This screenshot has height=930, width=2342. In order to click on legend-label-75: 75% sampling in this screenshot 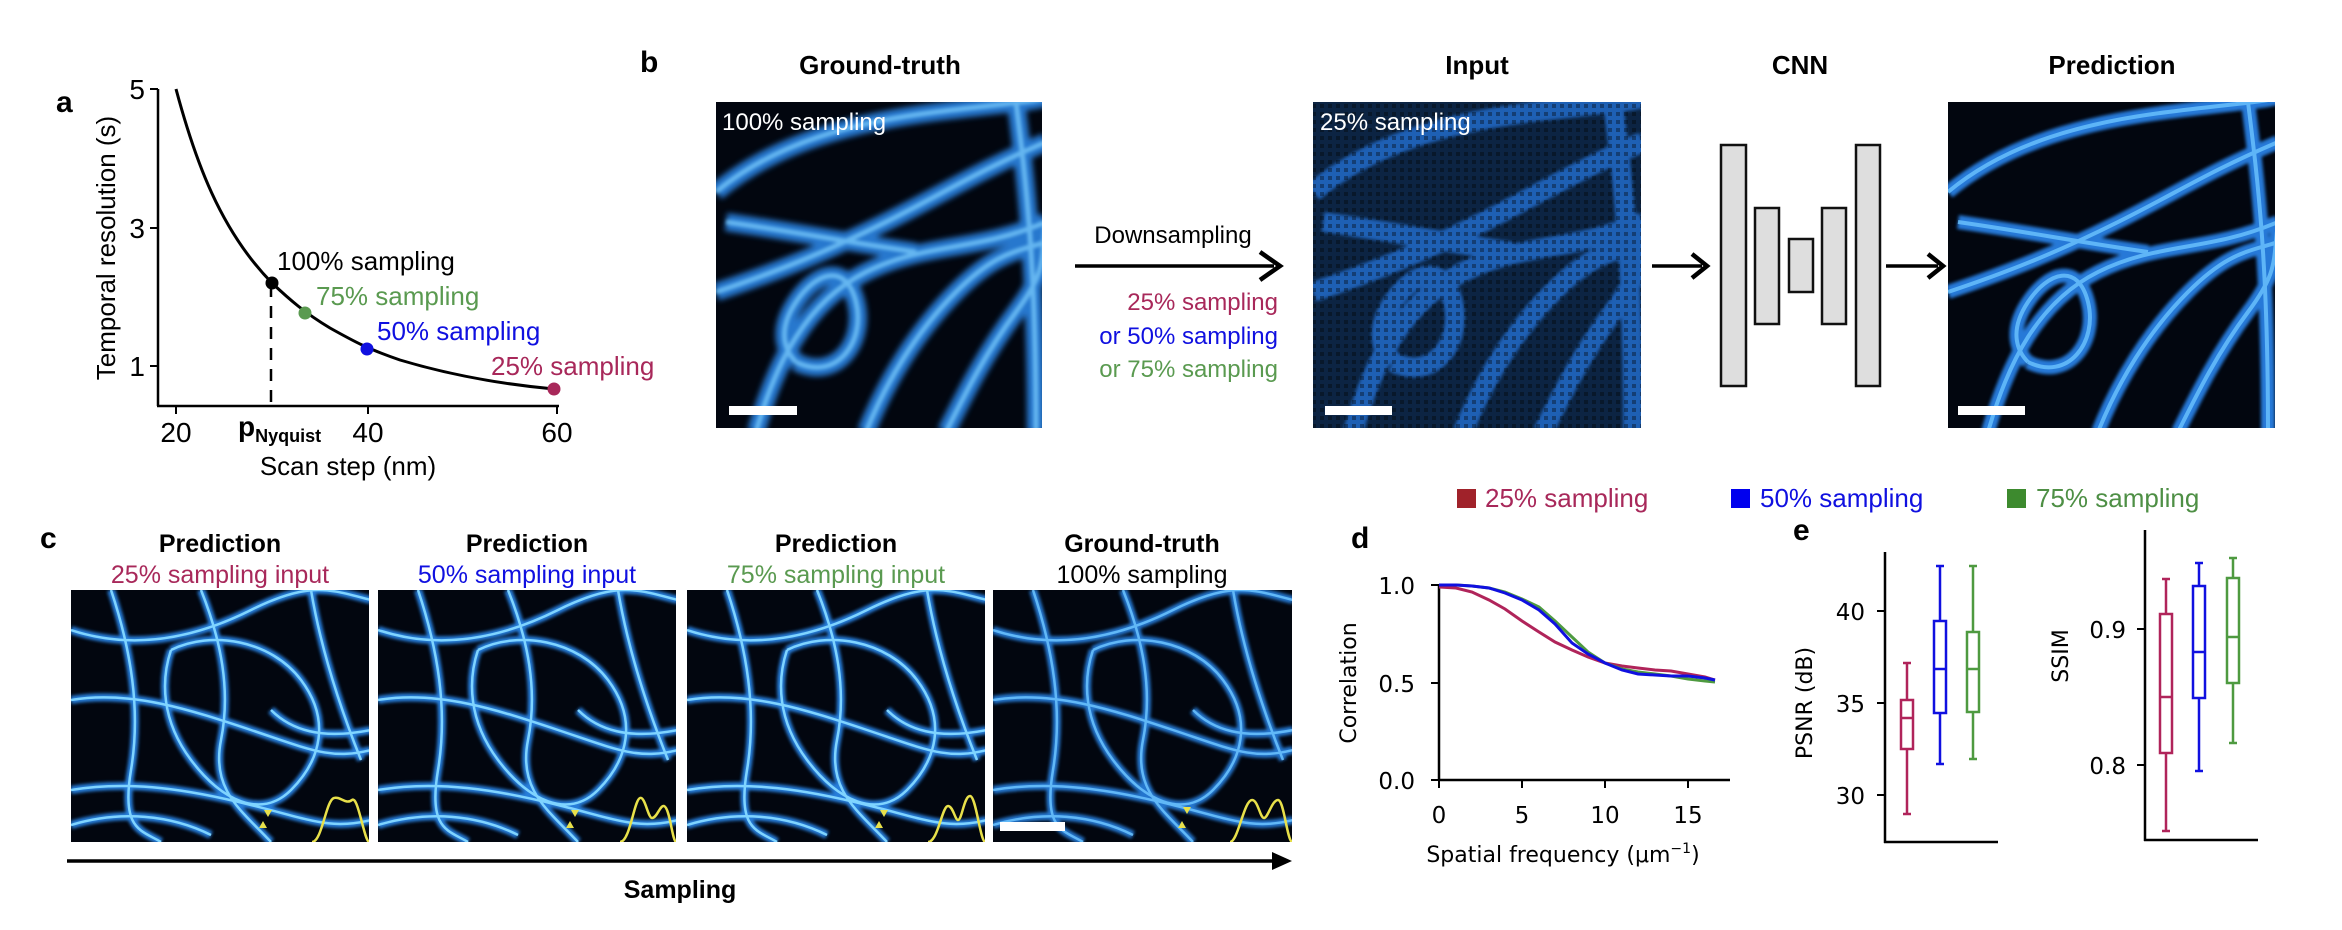, I will do `click(2117, 498)`.